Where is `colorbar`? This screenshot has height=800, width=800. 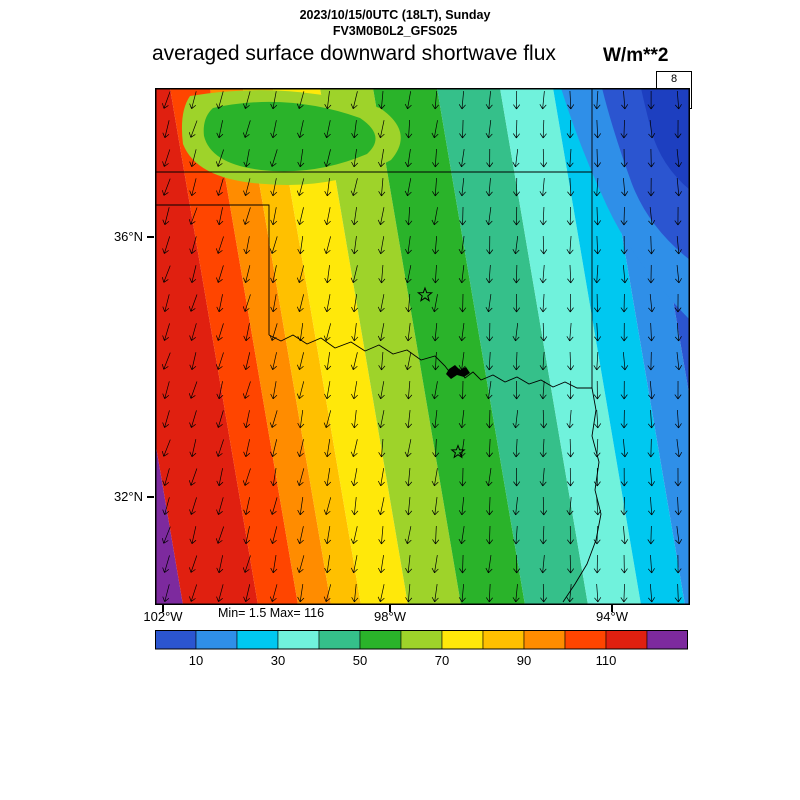
colorbar is located at coordinates (421, 640).